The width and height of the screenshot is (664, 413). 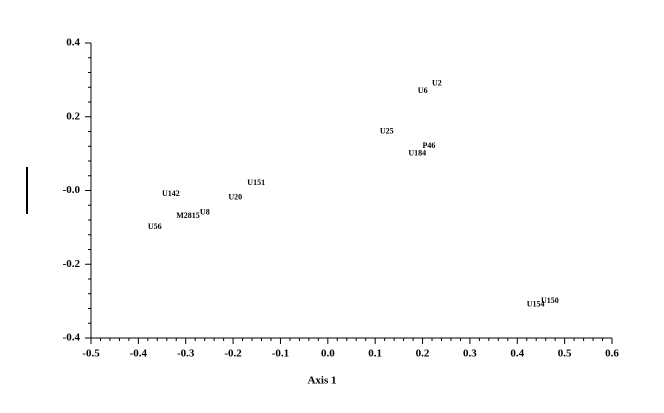 What do you see at coordinates (139, 354) in the screenshot?
I see `x-tick-label: -0.4` at bounding box center [139, 354].